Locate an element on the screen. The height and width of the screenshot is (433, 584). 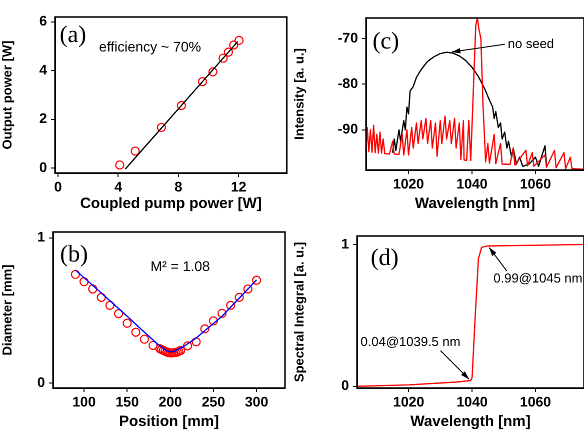
x-tick-label: 250 is located at coordinates (214, 401).